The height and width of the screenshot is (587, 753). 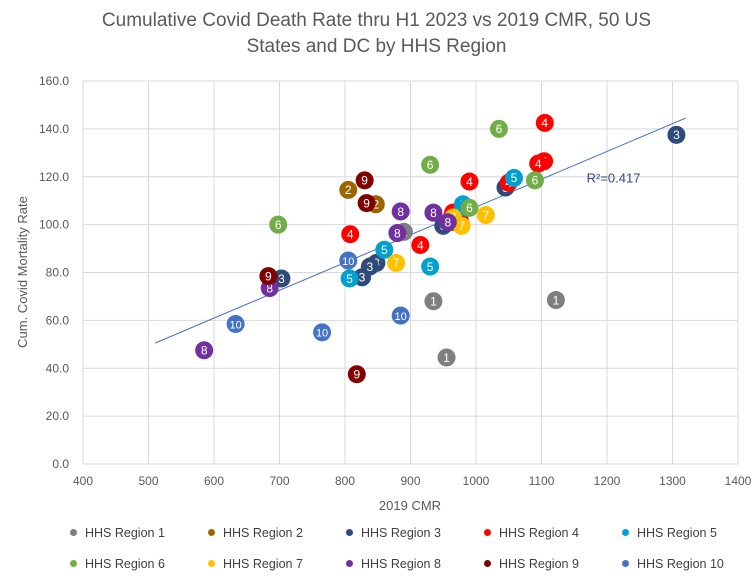 I want to click on x-tick-label: 1200, so click(x=607, y=481).